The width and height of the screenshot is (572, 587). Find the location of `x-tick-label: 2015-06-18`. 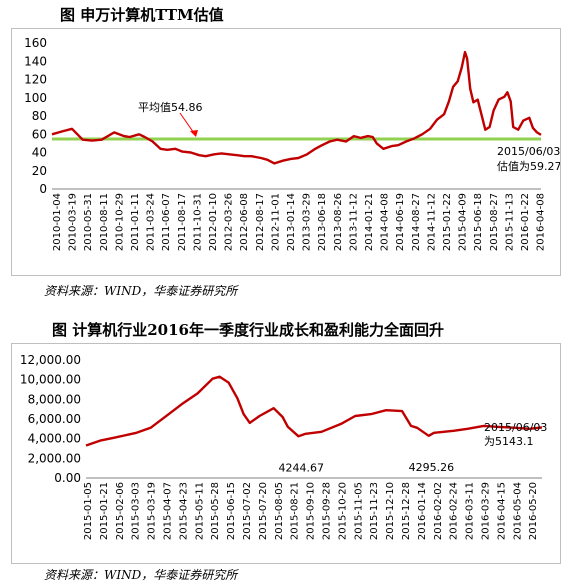

x-tick-label: 2015-06-18 is located at coordinates (478, 222).